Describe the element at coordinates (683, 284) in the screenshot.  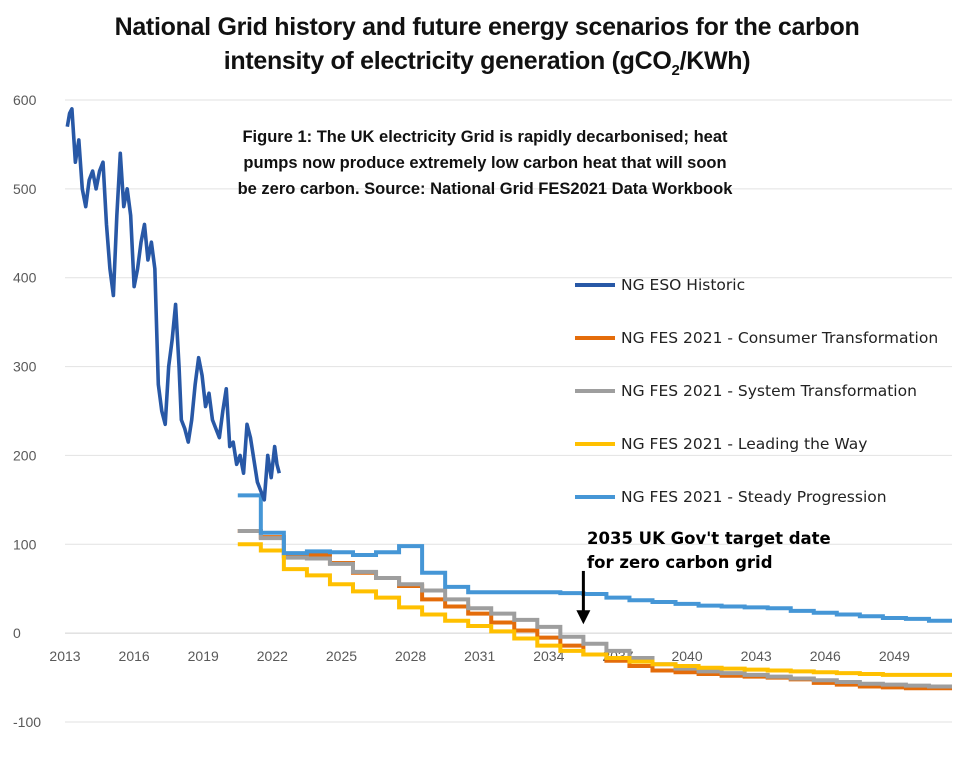
I see `legend-label-historic: NG ESO Historic` at that location.